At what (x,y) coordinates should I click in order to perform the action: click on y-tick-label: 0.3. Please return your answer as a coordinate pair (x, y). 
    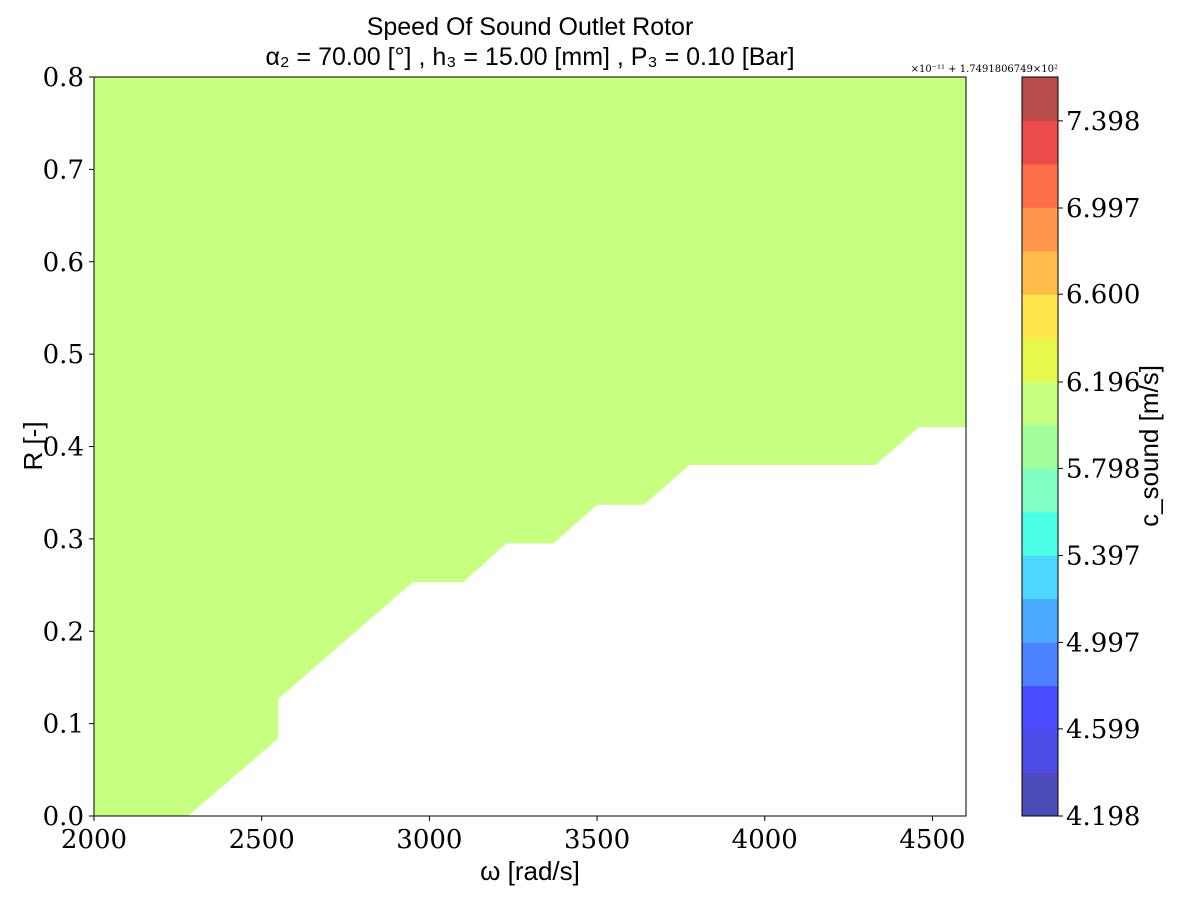
    Looking at the image, I should click on (63, 540).